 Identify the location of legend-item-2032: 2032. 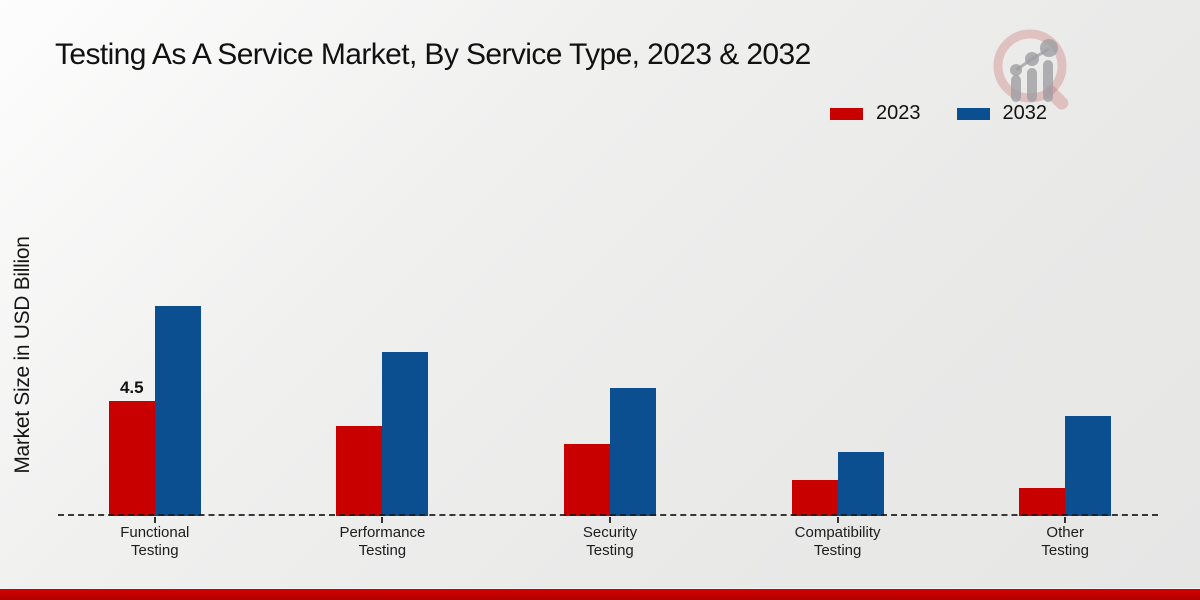
(1002, 113).